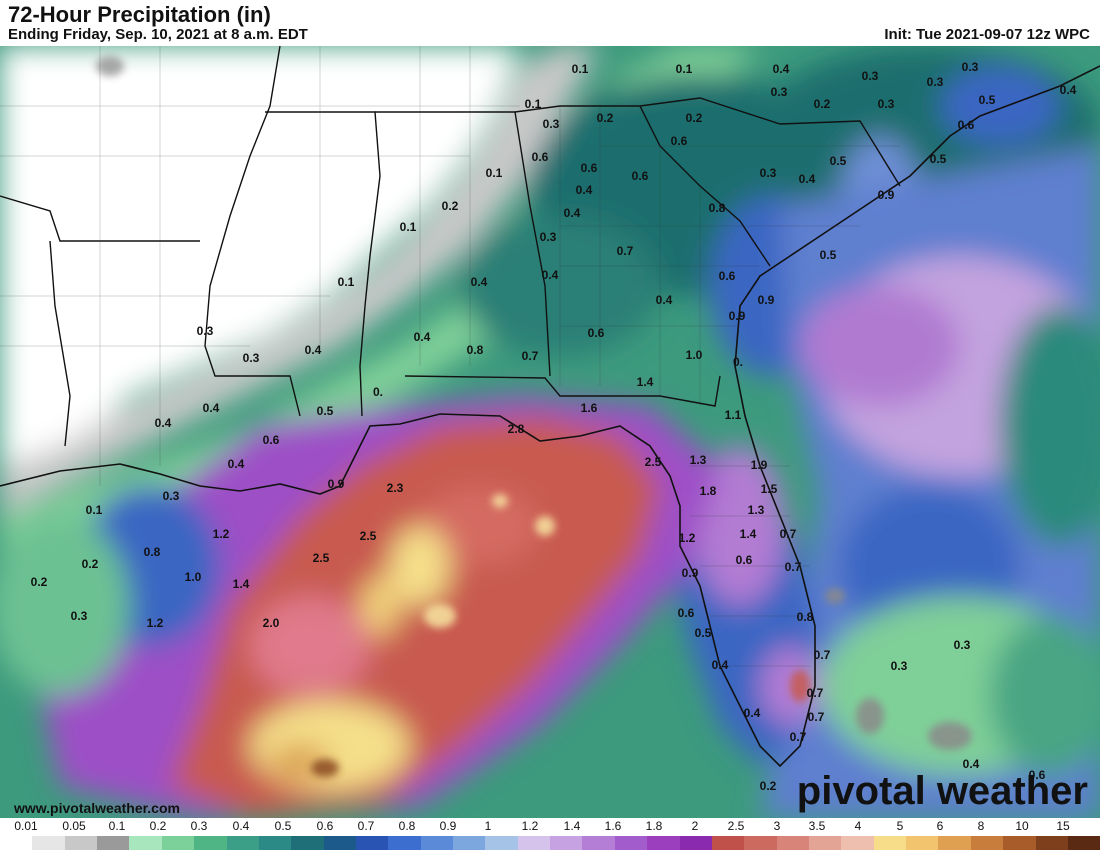 This screenshot has width=1100, height=850. I want to click on legend-tick-label: 0.2, so click(158, 826).